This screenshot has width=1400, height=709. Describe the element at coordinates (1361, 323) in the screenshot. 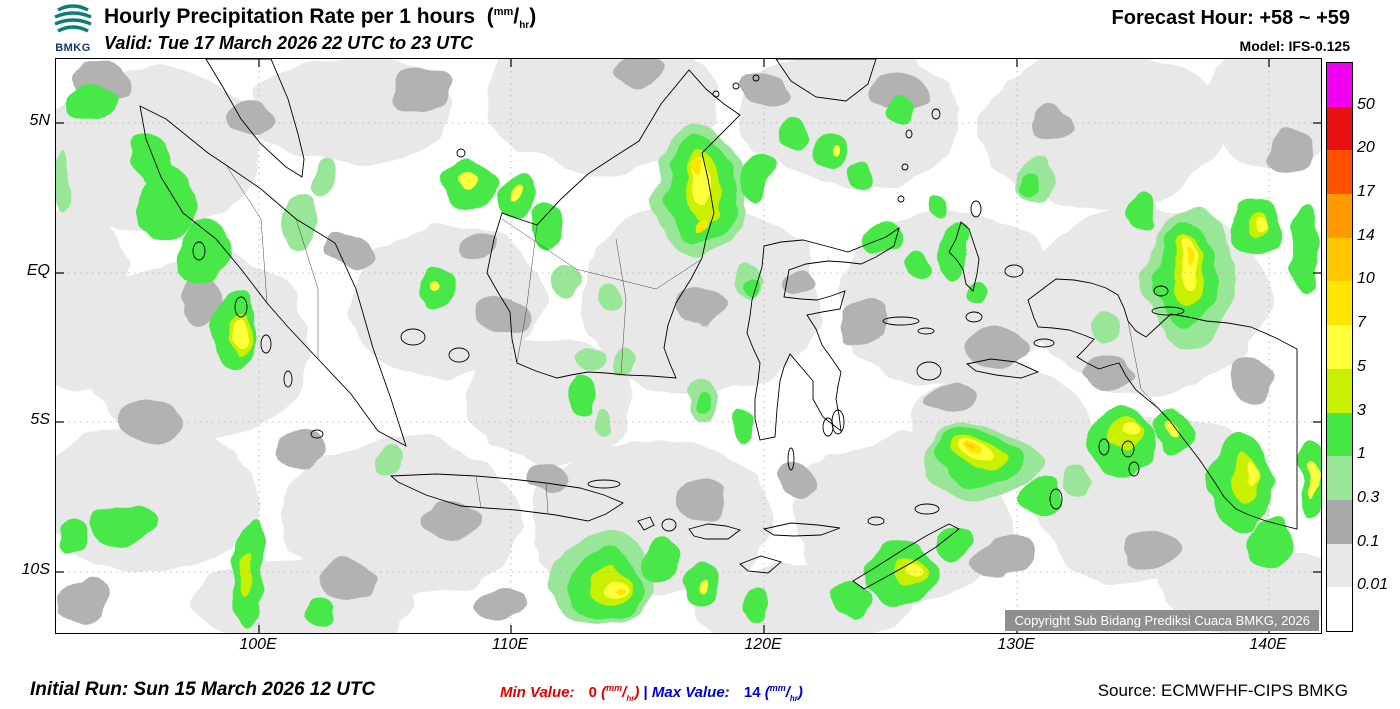

I see `legend-value: 7` at that location.